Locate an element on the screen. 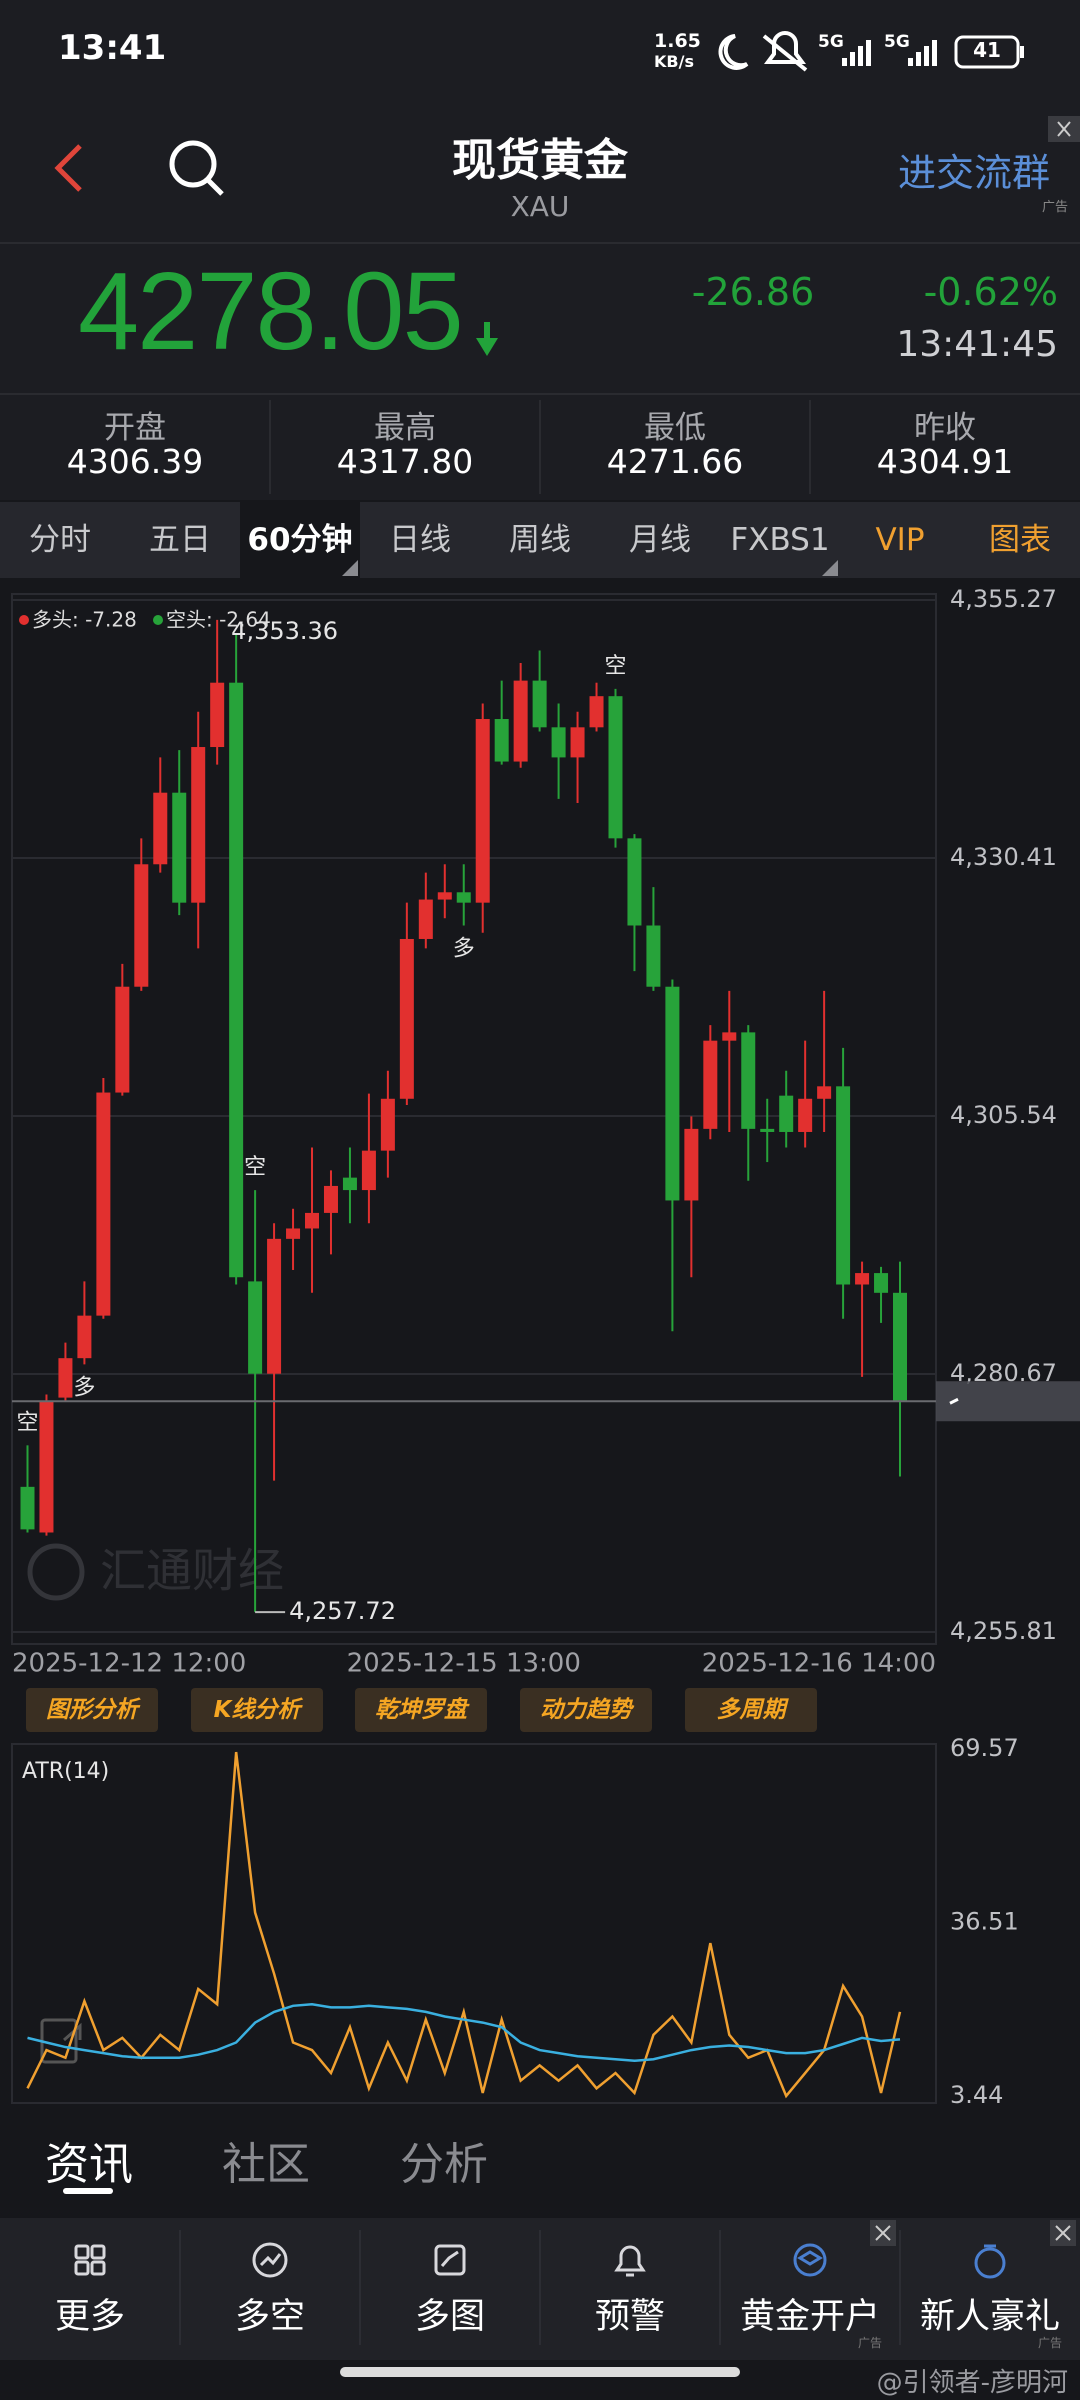 The width and height of the screenshot is (1080, 2400). tool-button: 多周期 is located at coordinates (751, 1710).